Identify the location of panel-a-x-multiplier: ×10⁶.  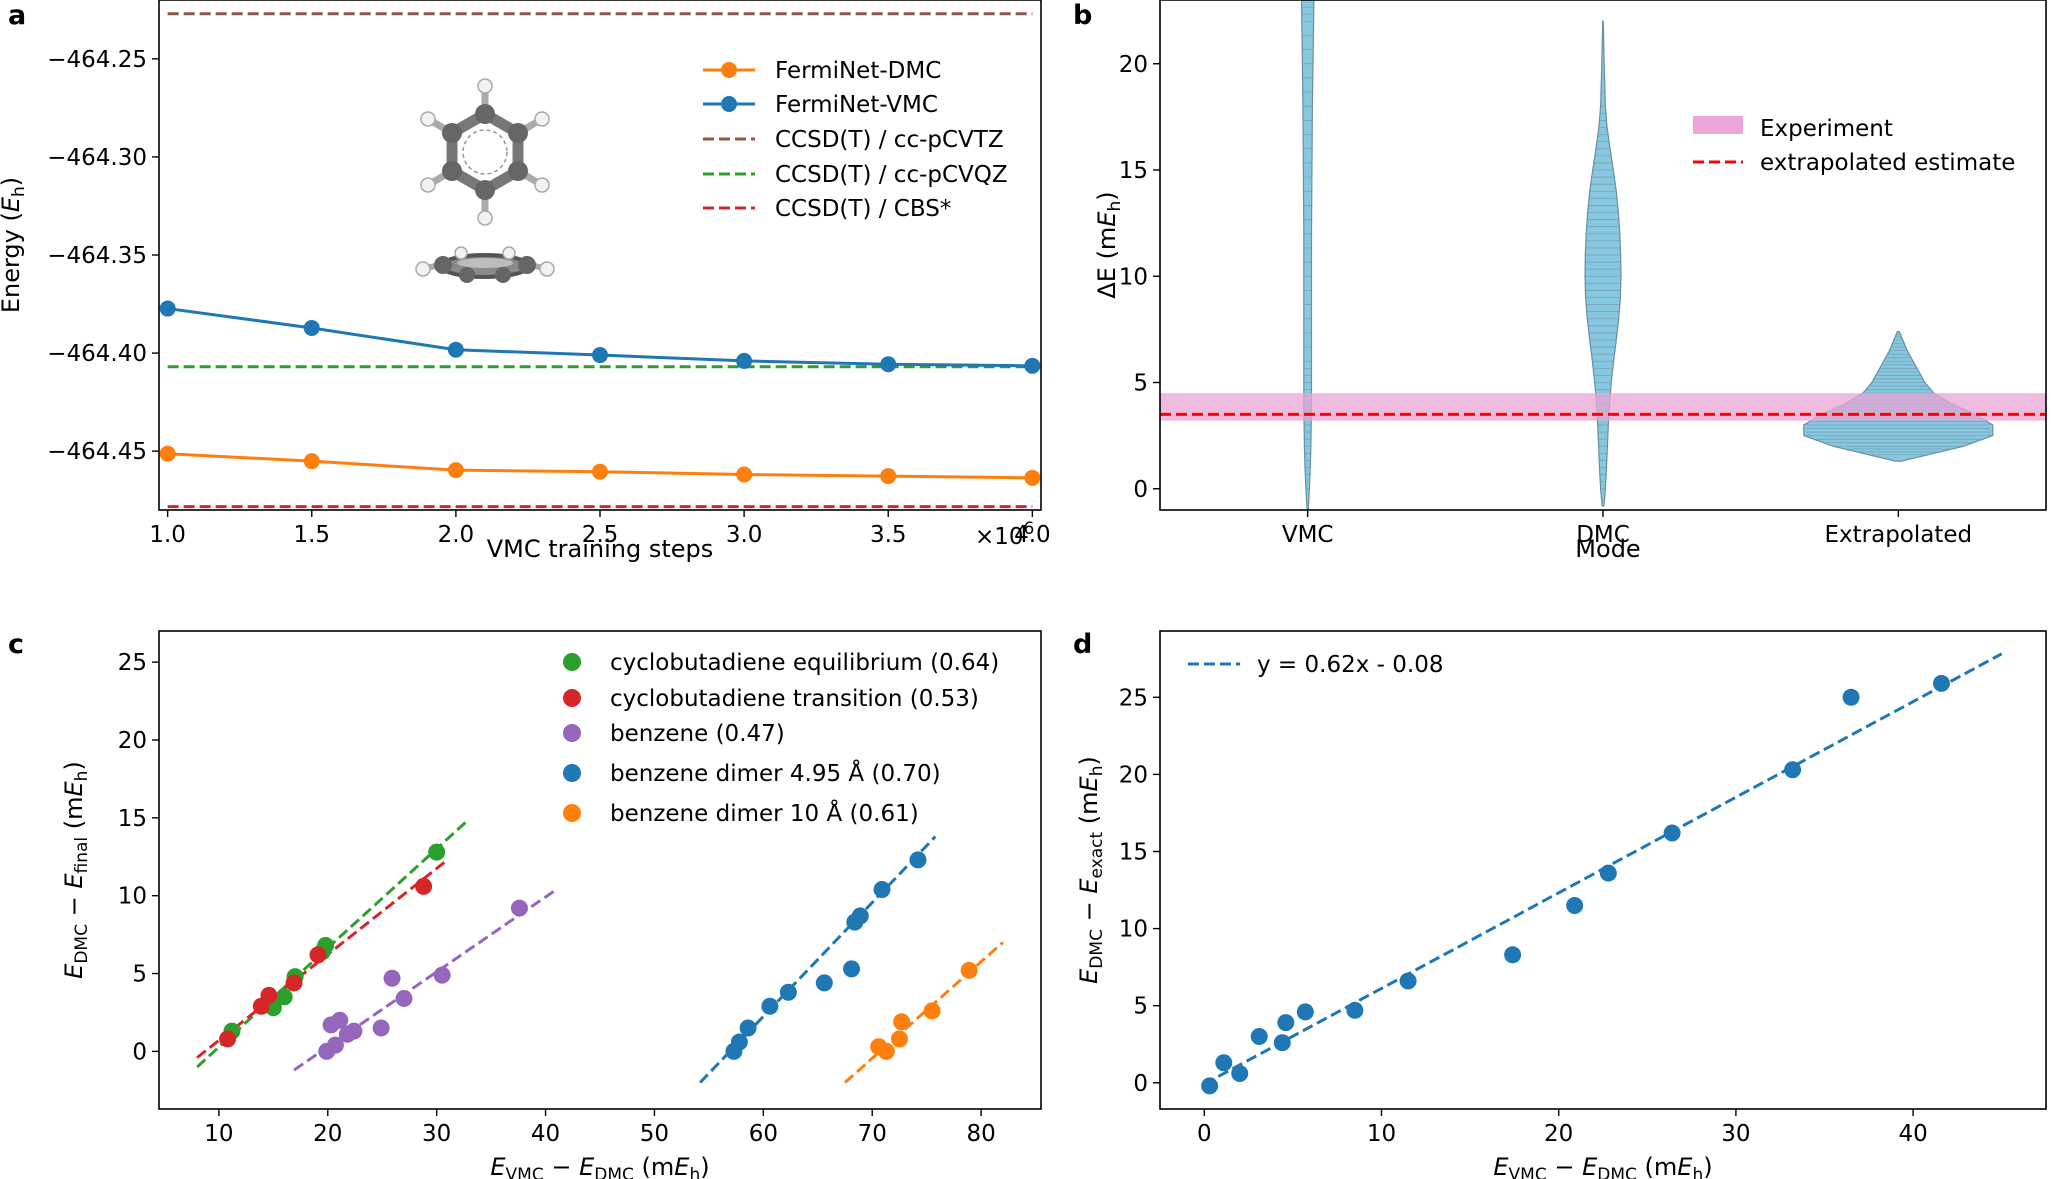
(1004, 534).